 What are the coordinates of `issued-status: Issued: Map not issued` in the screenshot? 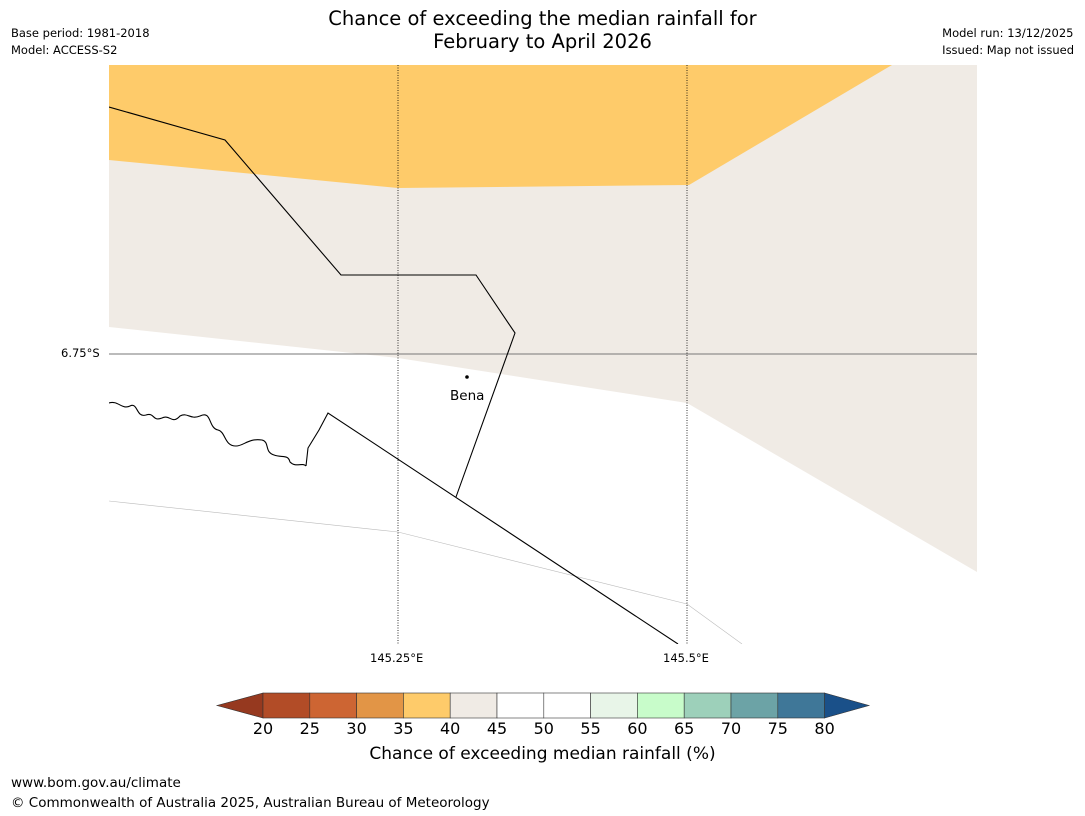 It's located at (1008, 50).